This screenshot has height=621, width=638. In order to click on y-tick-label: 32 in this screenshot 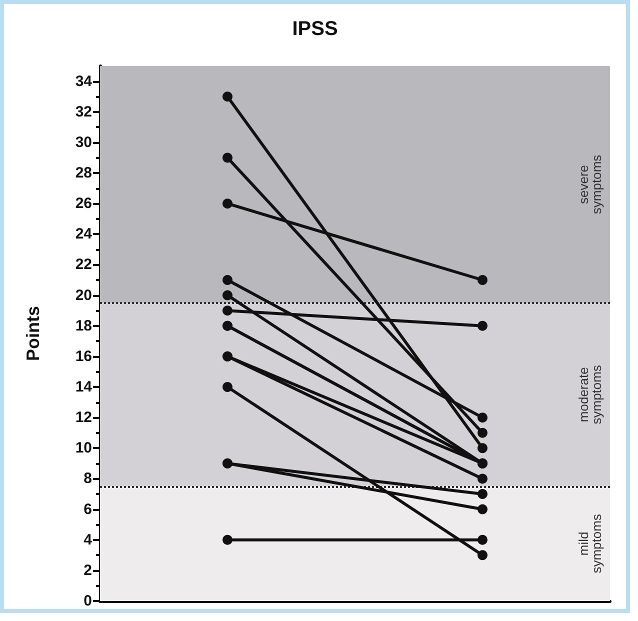, I will do `click(83, 111)`.